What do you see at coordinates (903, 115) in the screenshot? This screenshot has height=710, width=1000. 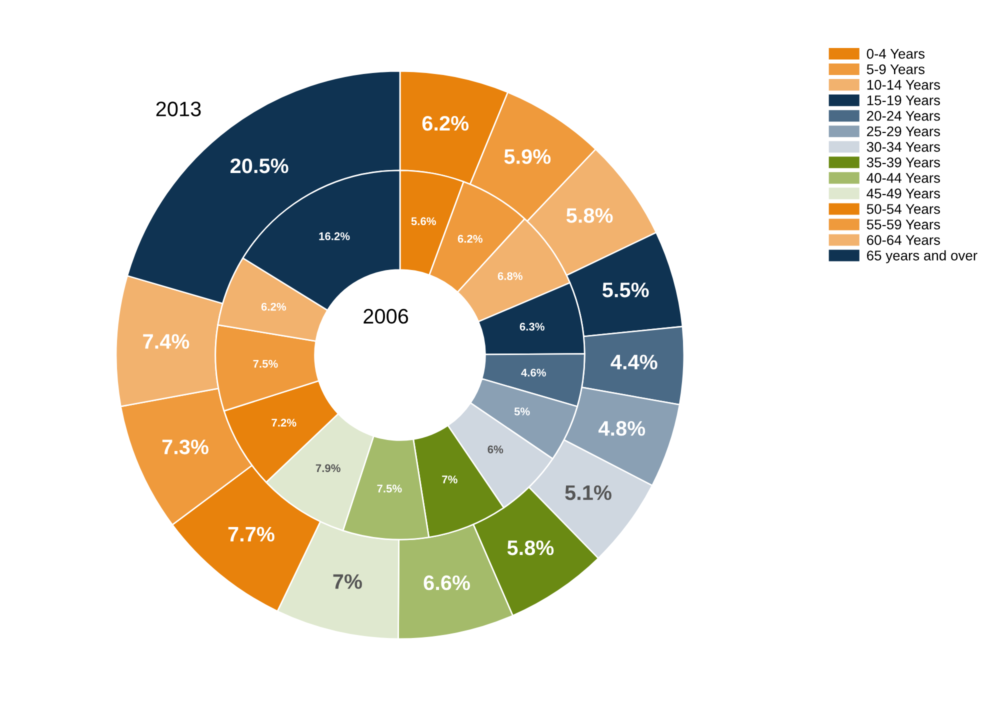 I see `legend-label: 20-24 Years` at bounding box center [903, 115].